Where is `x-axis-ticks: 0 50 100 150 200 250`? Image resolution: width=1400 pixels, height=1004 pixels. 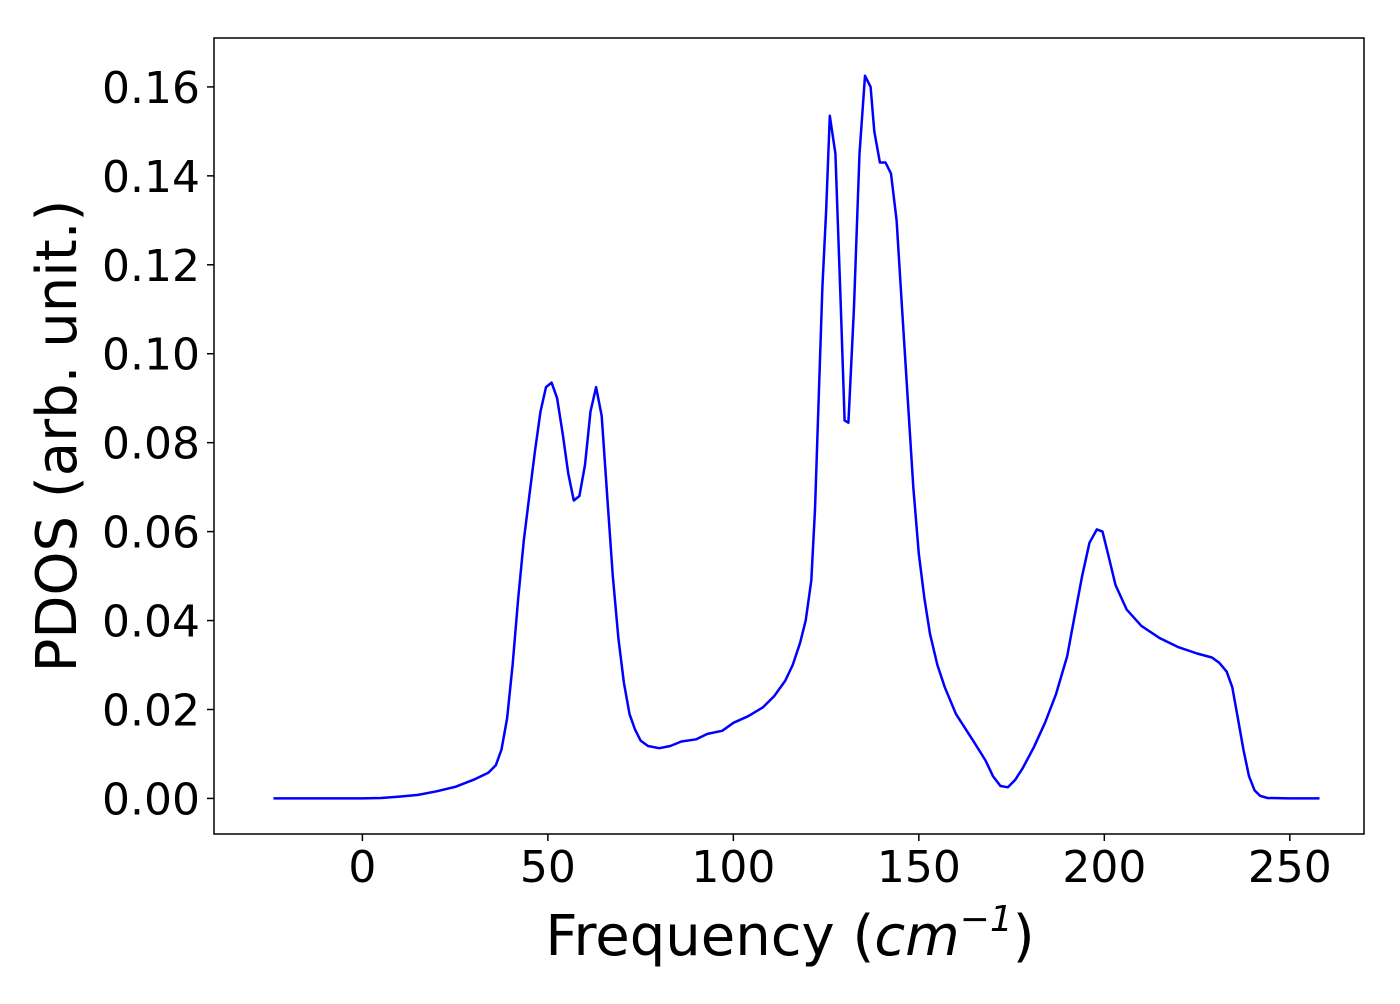
x-axis-ticks: 0 50 100 150 200 250 is located at coordinates (840, 863).